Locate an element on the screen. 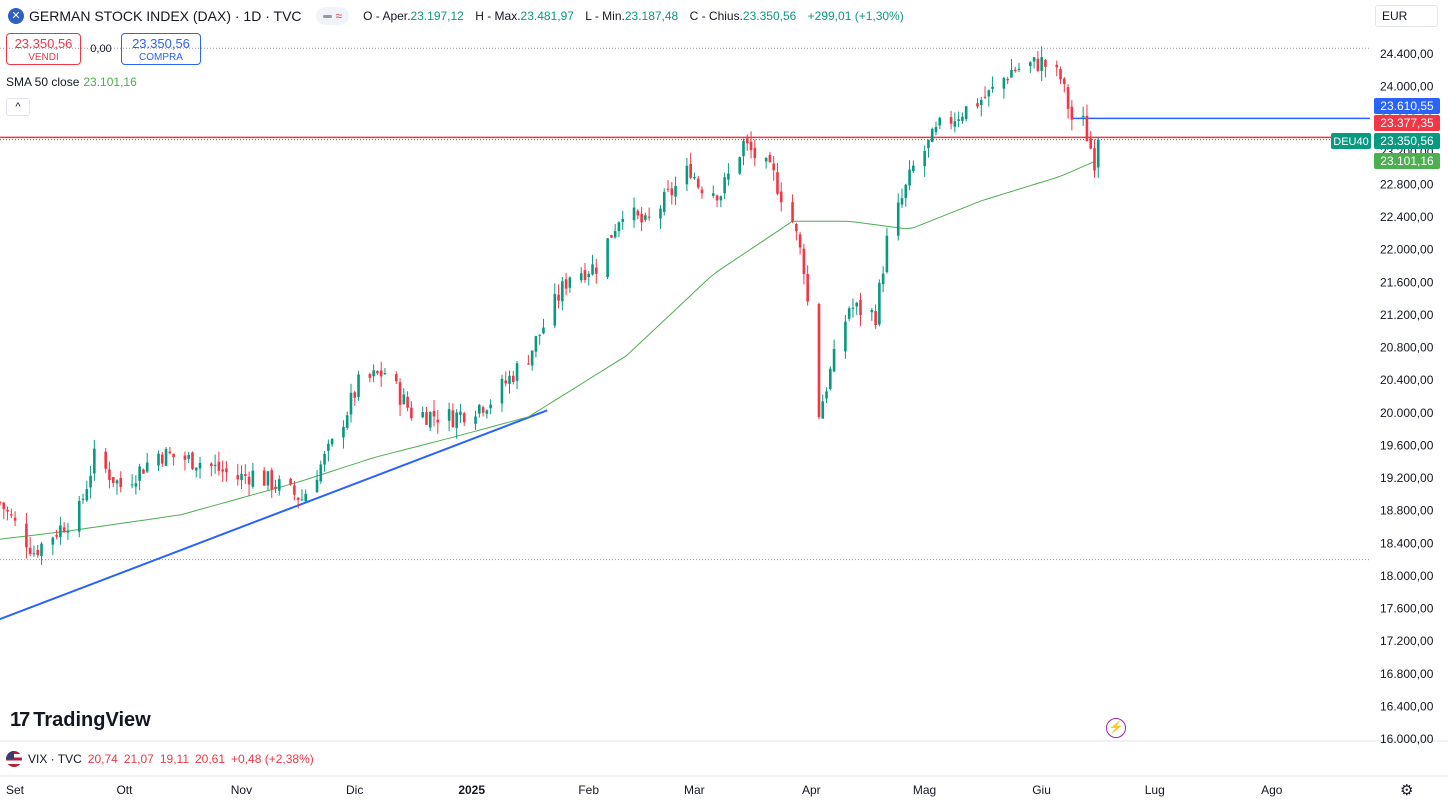 Image resolution: width=1448 pixels, height=809 pixels. currency-selector: EUR is located at coordinates (1406, 16).